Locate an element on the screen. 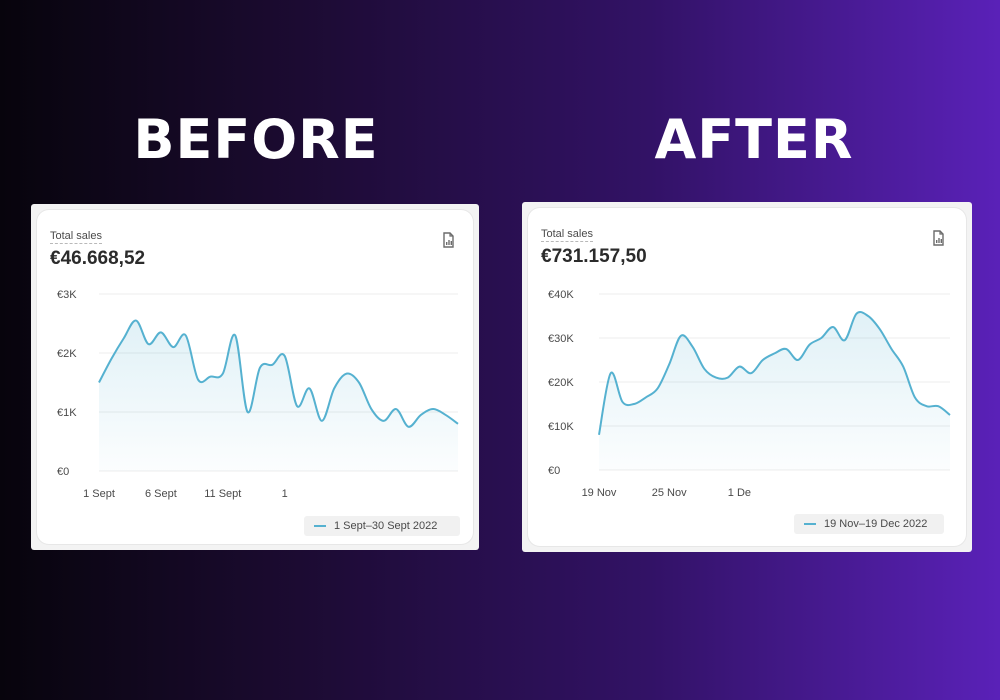 The width and height of the screenshot is (1000, 700). date-range-legend: 1 Sept–30 Sept 2022 is located at coordinates (382, 526).